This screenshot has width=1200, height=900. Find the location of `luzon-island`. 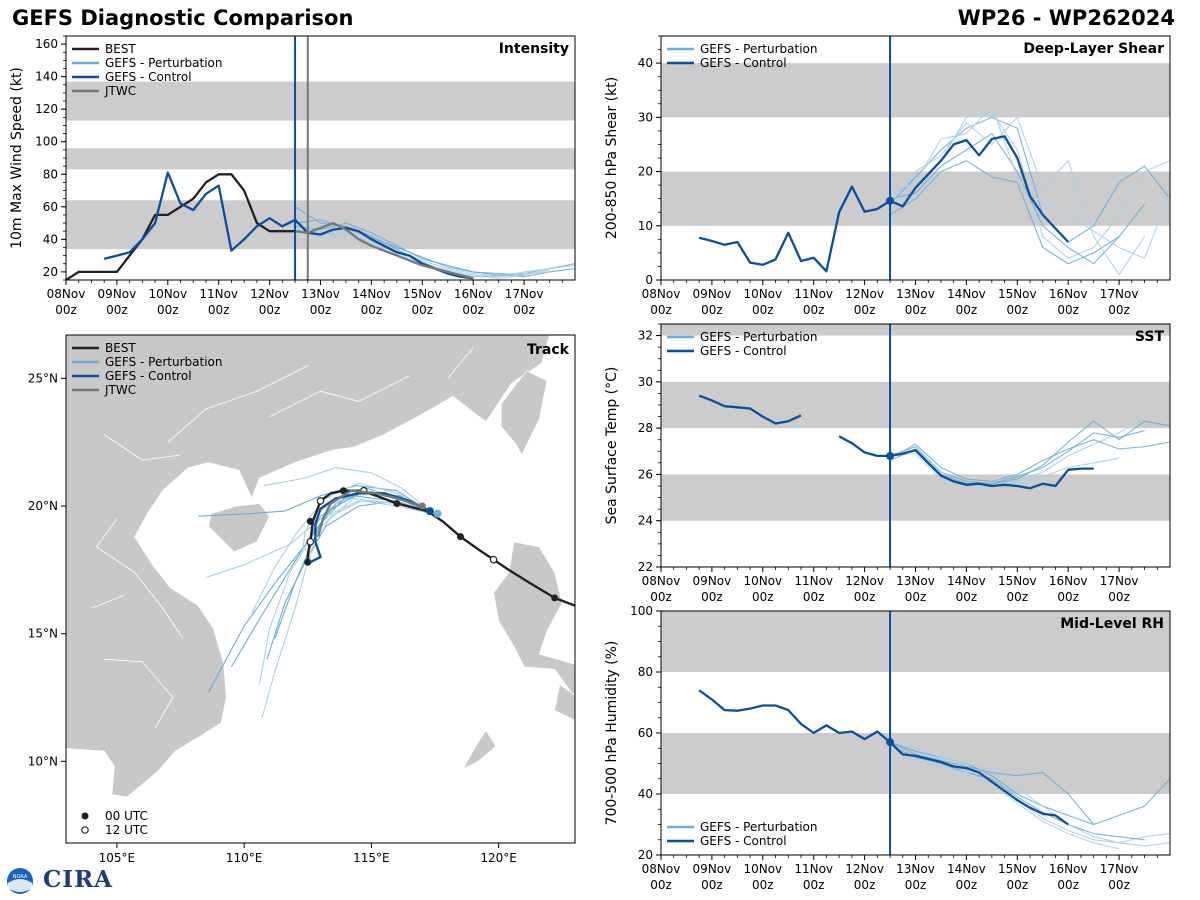

luzon-island is located at coordinates (534, 620).